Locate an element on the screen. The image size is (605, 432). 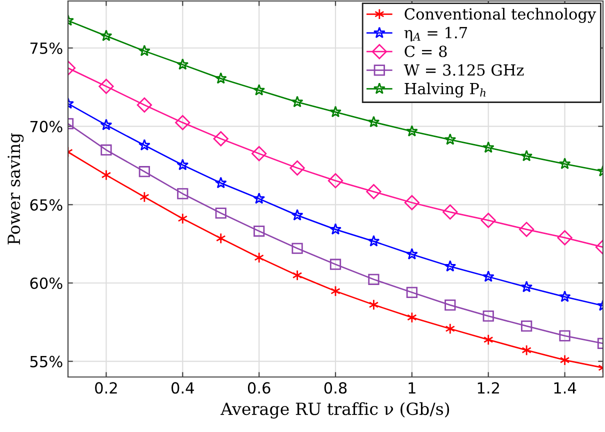
x-tick-label: 1.2 is located at coordinates (488, 388).